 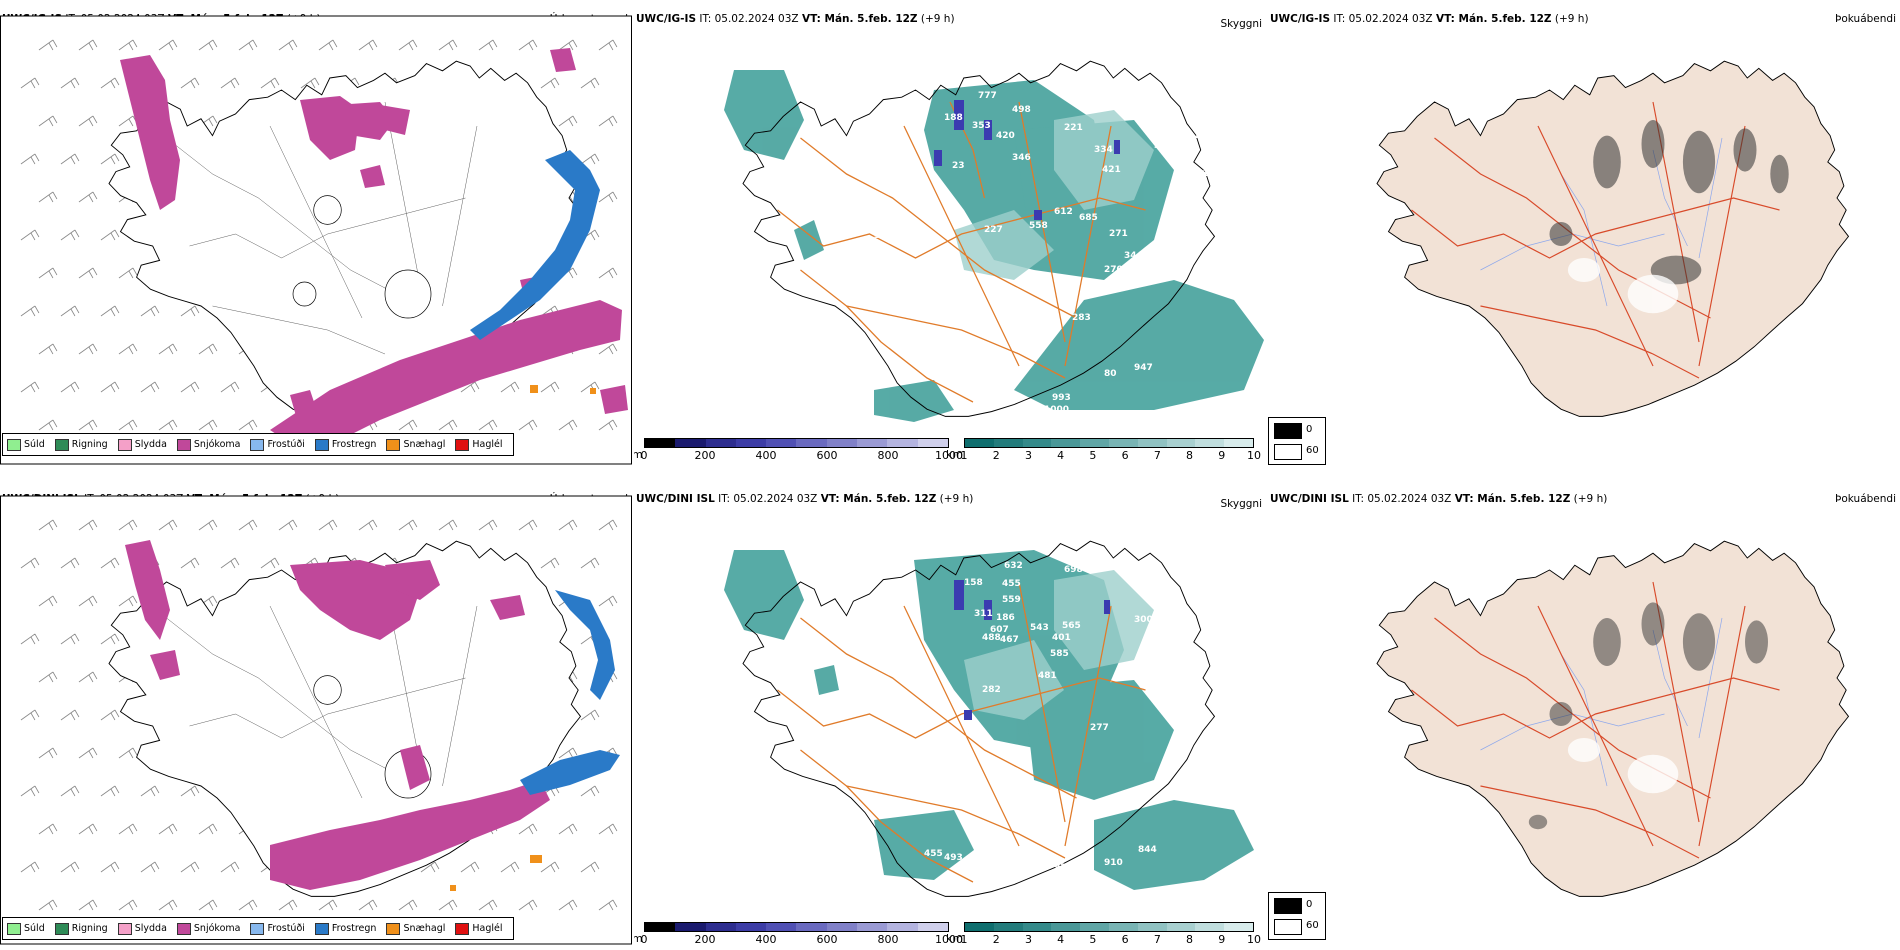 What do you see at coordinates (487, 444) in the screenshot?
I see `legend-label: Haglél` at bounding box center [487, 444].